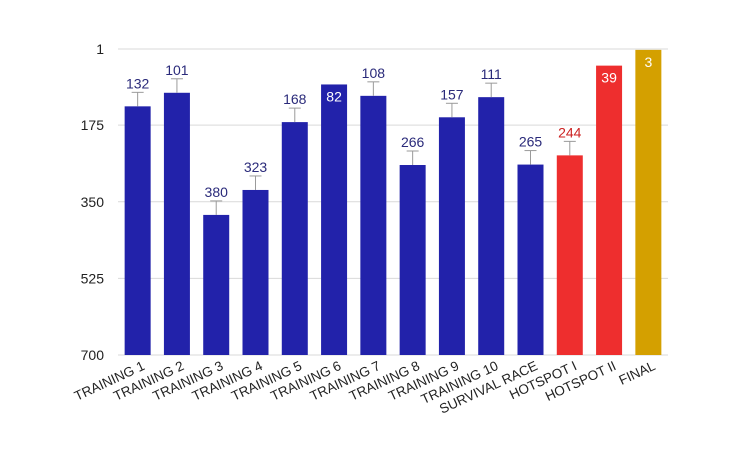 This screenshot has width=750, height=464. What do you see at coordinates (413, 142) in the screenshot?
I see `data-label: 266` at bounding box center [413, 142].